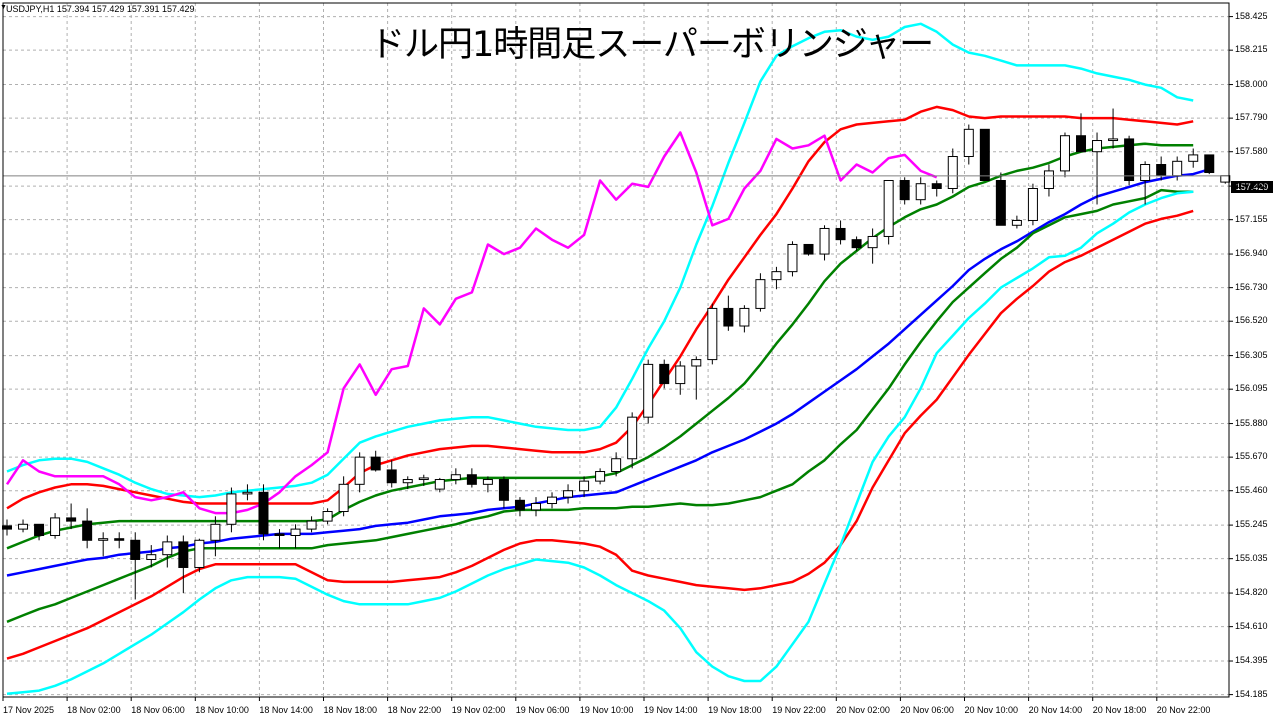 This screenshot has width=1275, height=722. Describe the element at coordinates (94, 710) in the screenshot. I see `x-tick-label: 18 Nov 02:00` at that location.